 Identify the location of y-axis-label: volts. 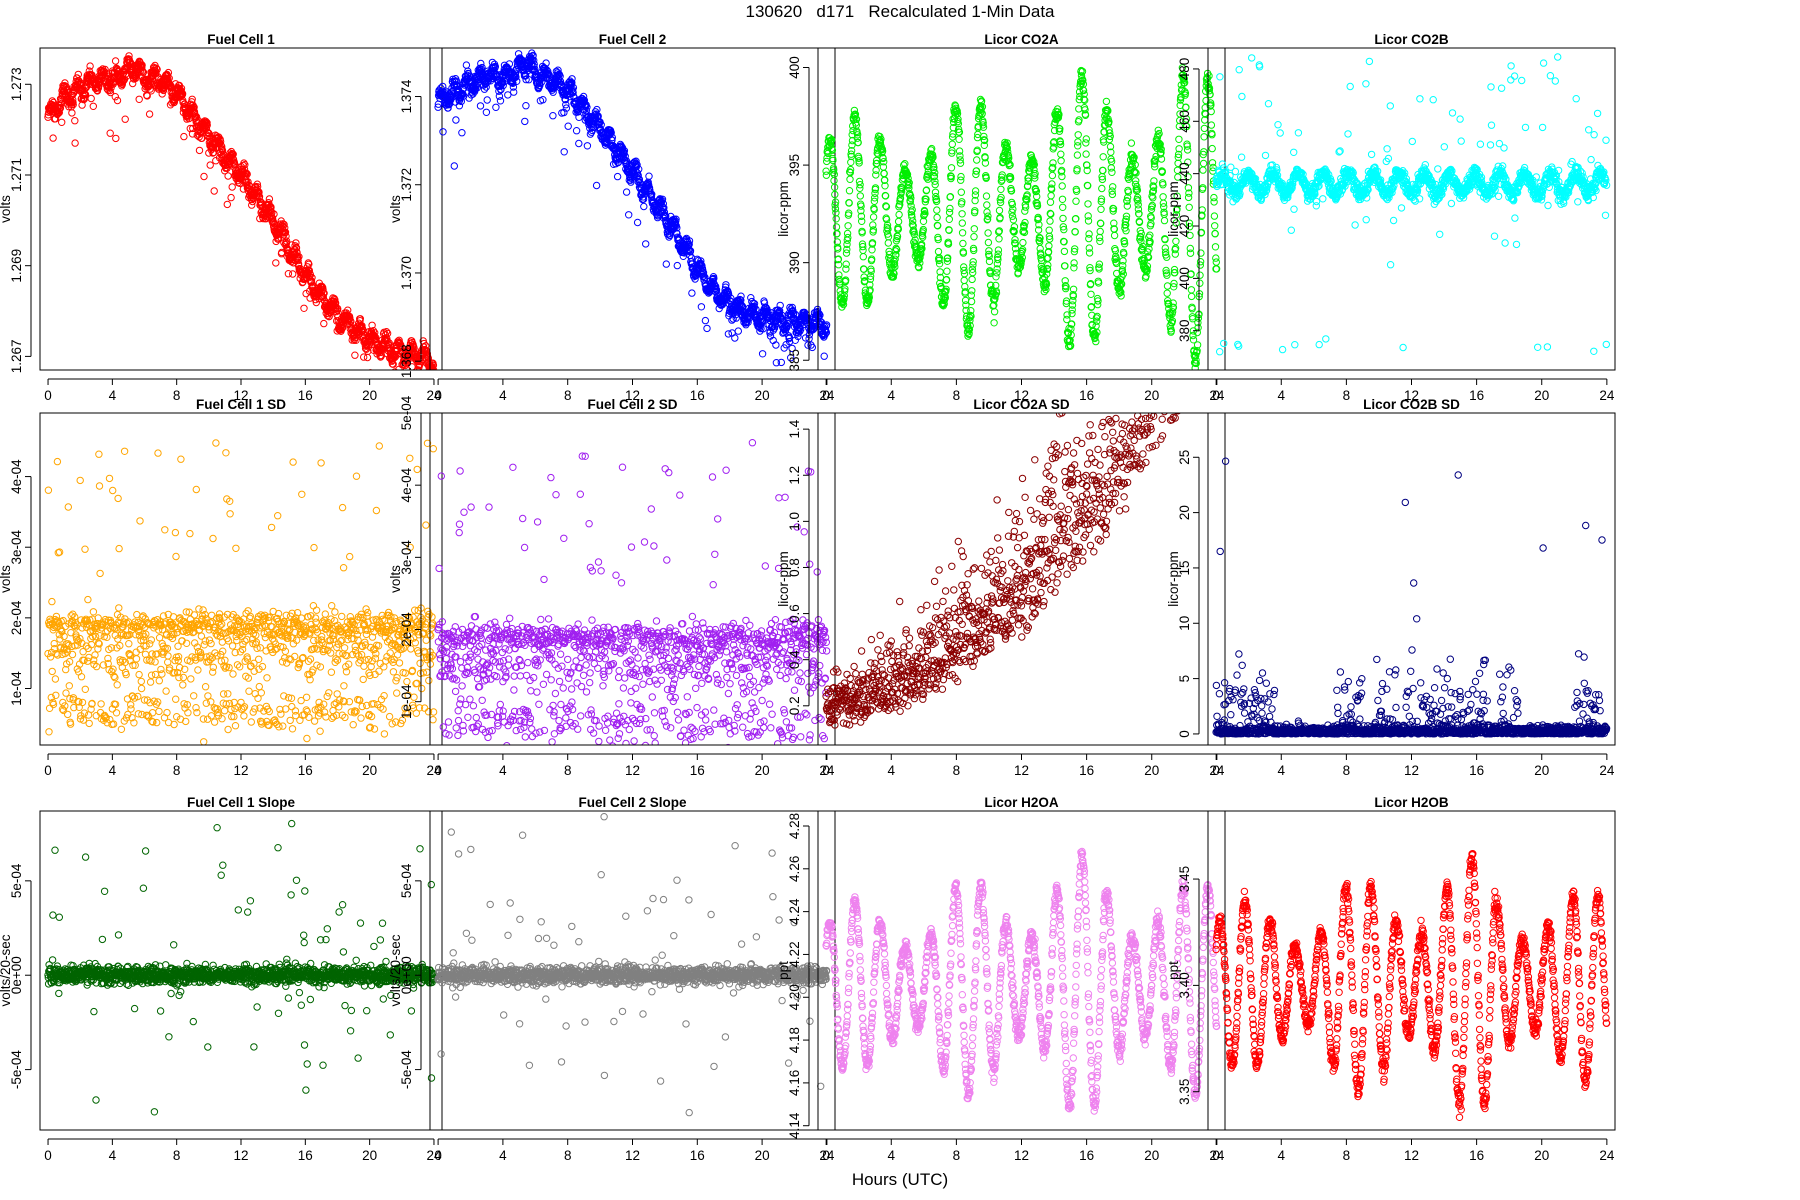
(395, 209).